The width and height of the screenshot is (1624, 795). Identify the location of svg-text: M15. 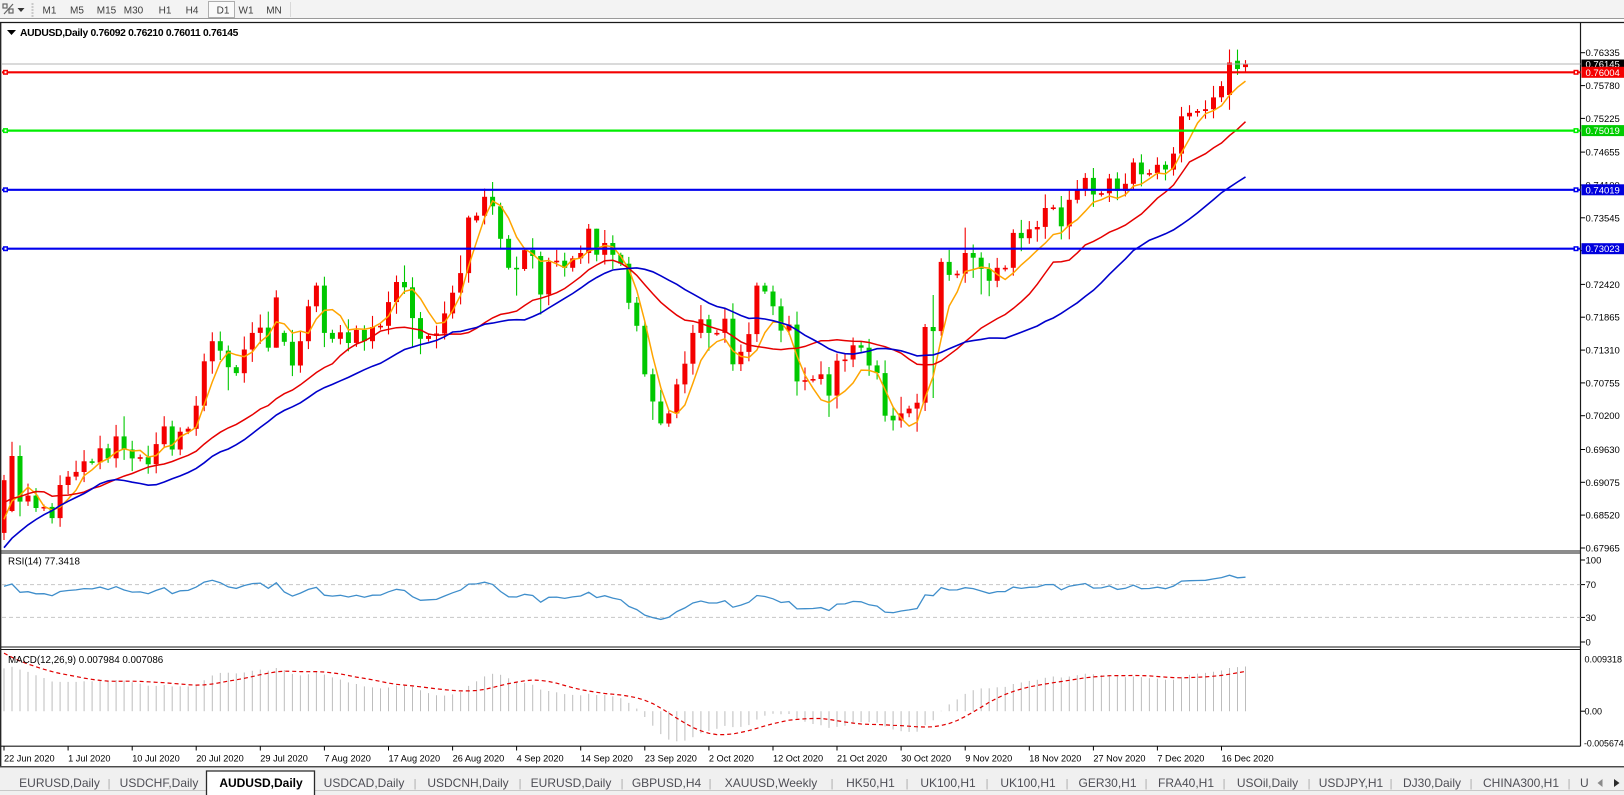
(107, 11).